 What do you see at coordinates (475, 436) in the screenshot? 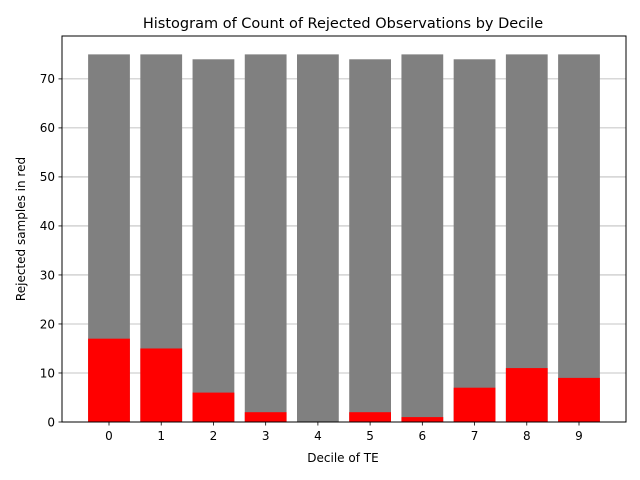
I see `x-tick-label: 7` at bounding box center [475, 436].